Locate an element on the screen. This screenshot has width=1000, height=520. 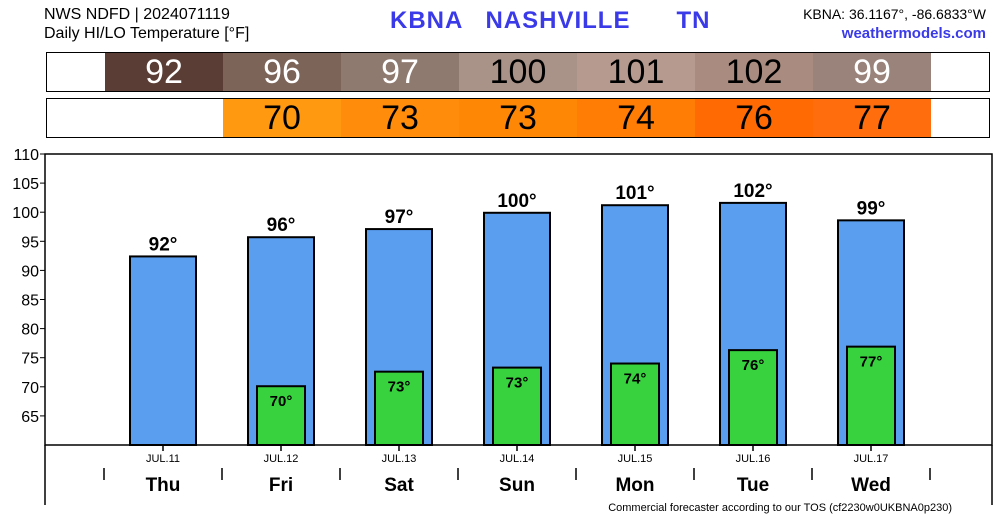
hi-strip-cell: 92 is located at coordinates (164, 72).